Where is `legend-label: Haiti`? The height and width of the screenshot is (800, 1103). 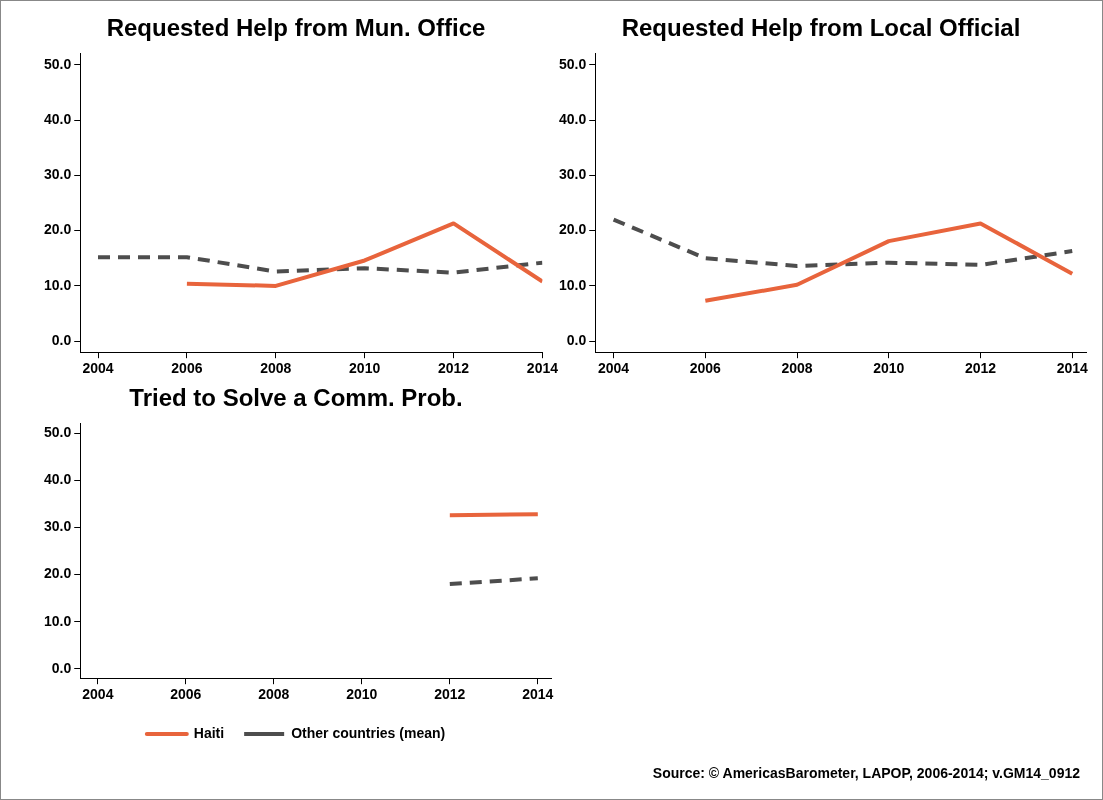
legend-label: Haiti is located at coordinates (209, 732).